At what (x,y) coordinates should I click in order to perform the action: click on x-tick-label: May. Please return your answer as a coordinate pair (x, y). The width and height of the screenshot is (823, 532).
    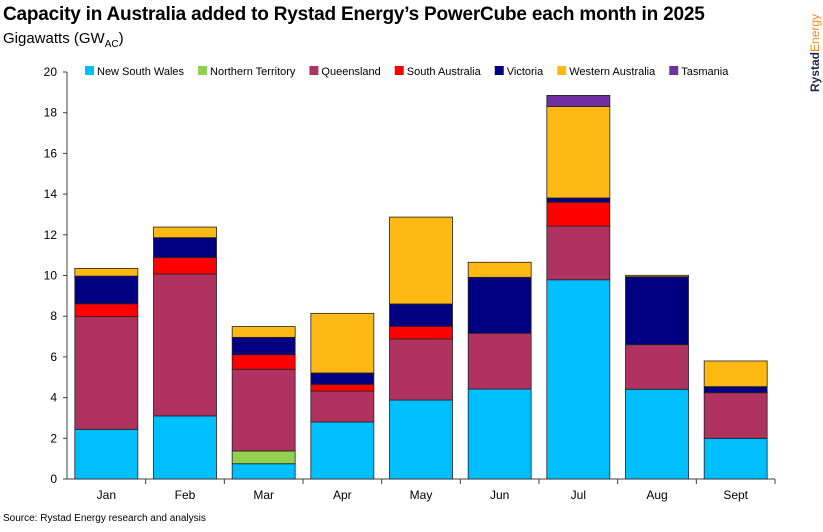
    Looking at the image, I should click on (421, 495).